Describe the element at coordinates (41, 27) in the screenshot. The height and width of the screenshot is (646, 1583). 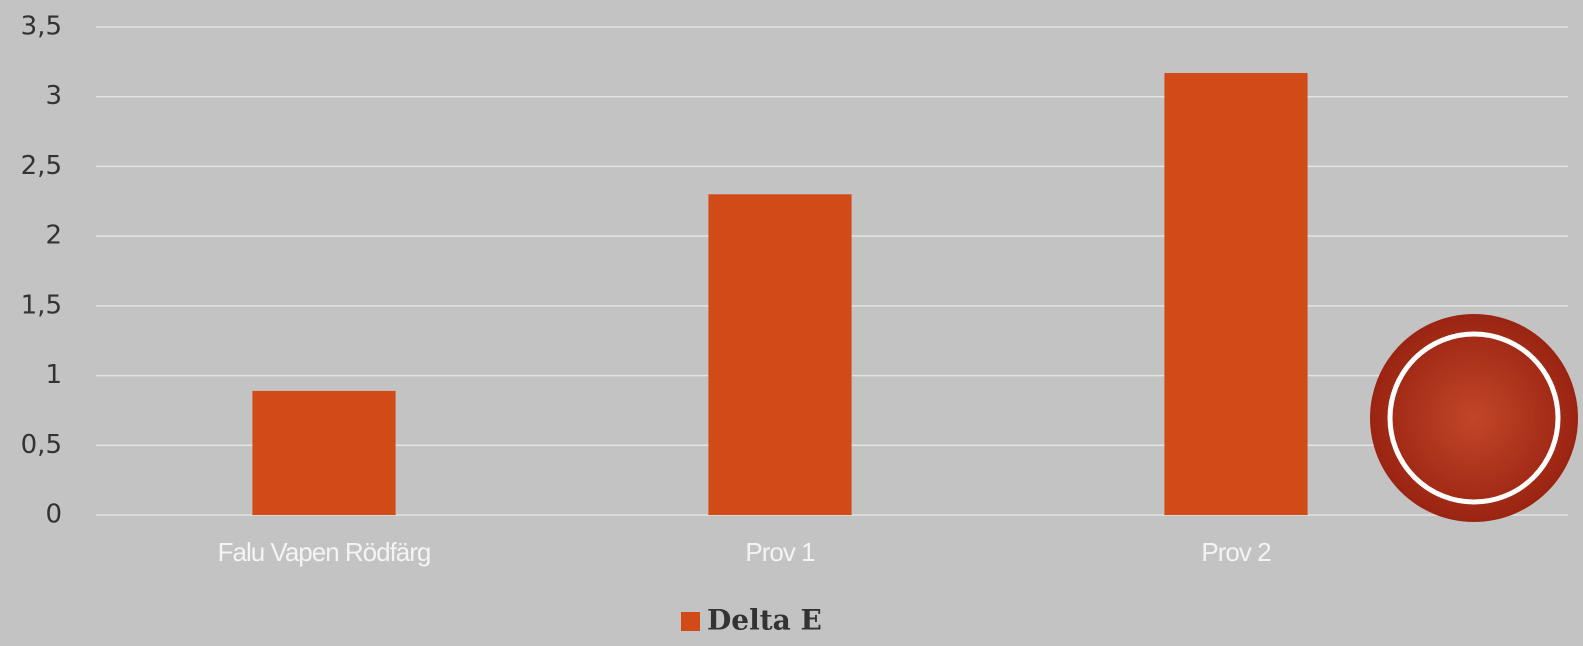
I see `y-tick-label: 3,5` at that location.